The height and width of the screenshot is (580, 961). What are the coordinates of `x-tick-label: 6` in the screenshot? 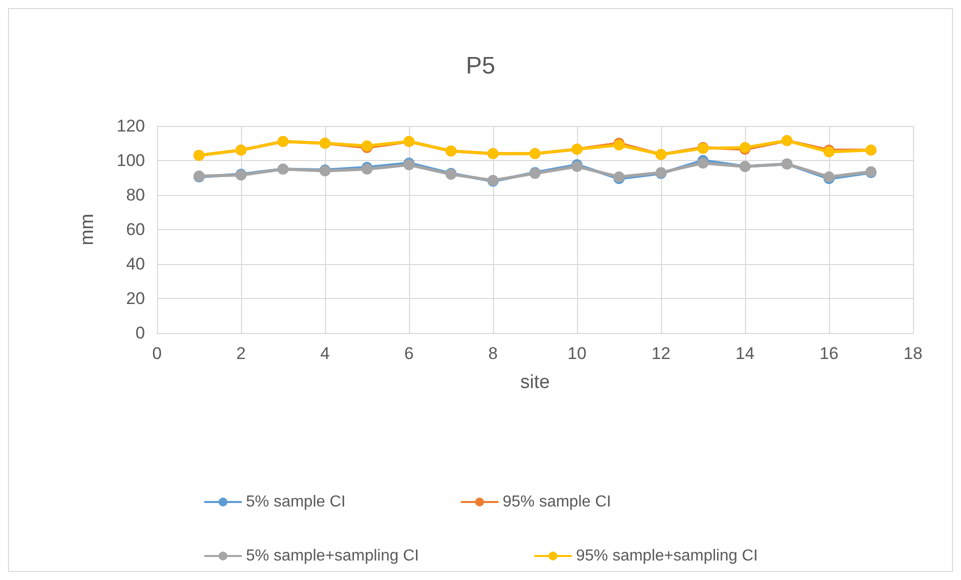 It's located at (409, 353).